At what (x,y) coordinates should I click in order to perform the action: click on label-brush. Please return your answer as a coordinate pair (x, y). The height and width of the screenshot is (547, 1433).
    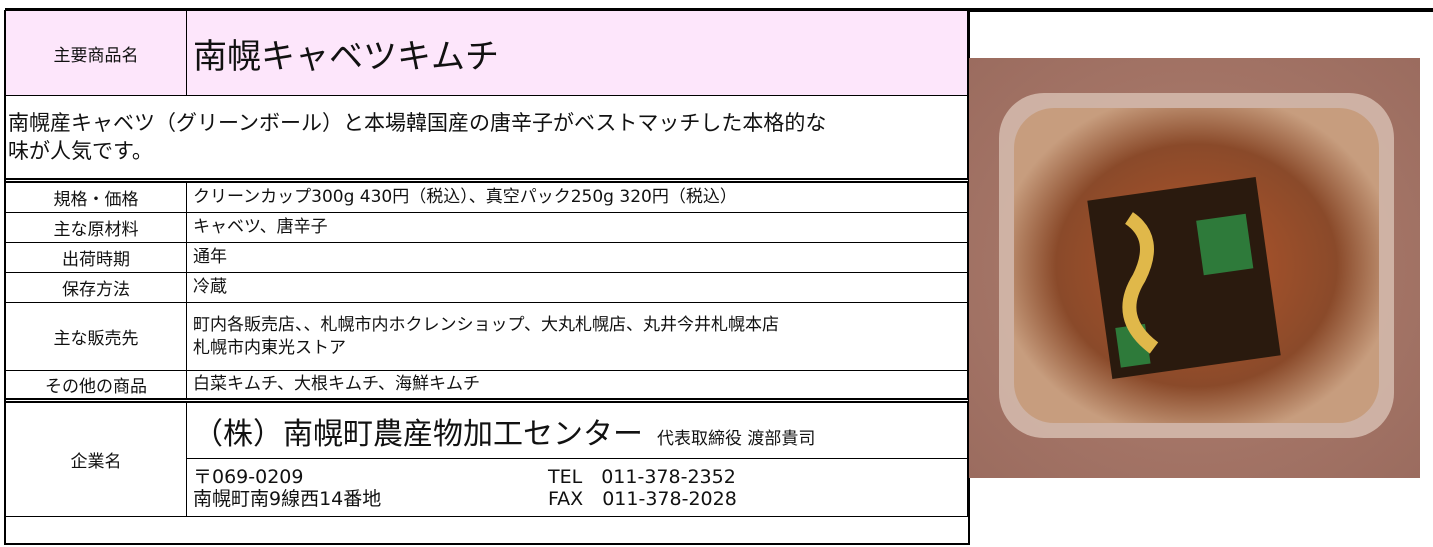
    Looking at the image, I should click on (1140, 283).